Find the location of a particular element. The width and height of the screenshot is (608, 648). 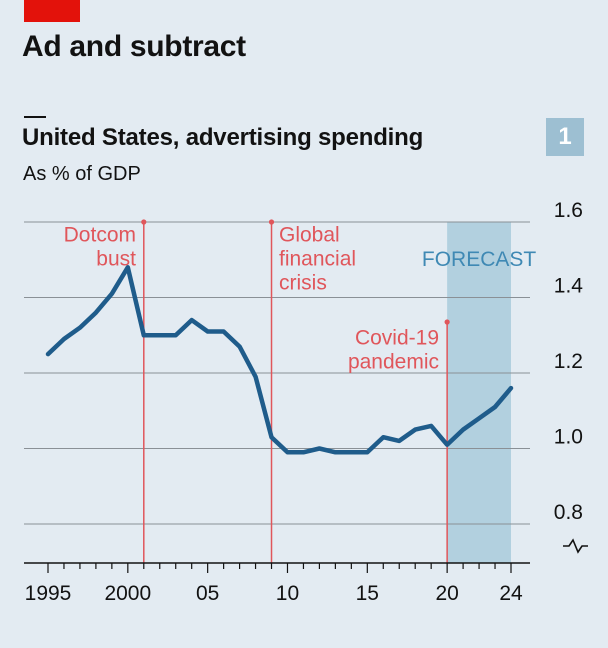

event-label: crisis is located at coordinates (303, 282).